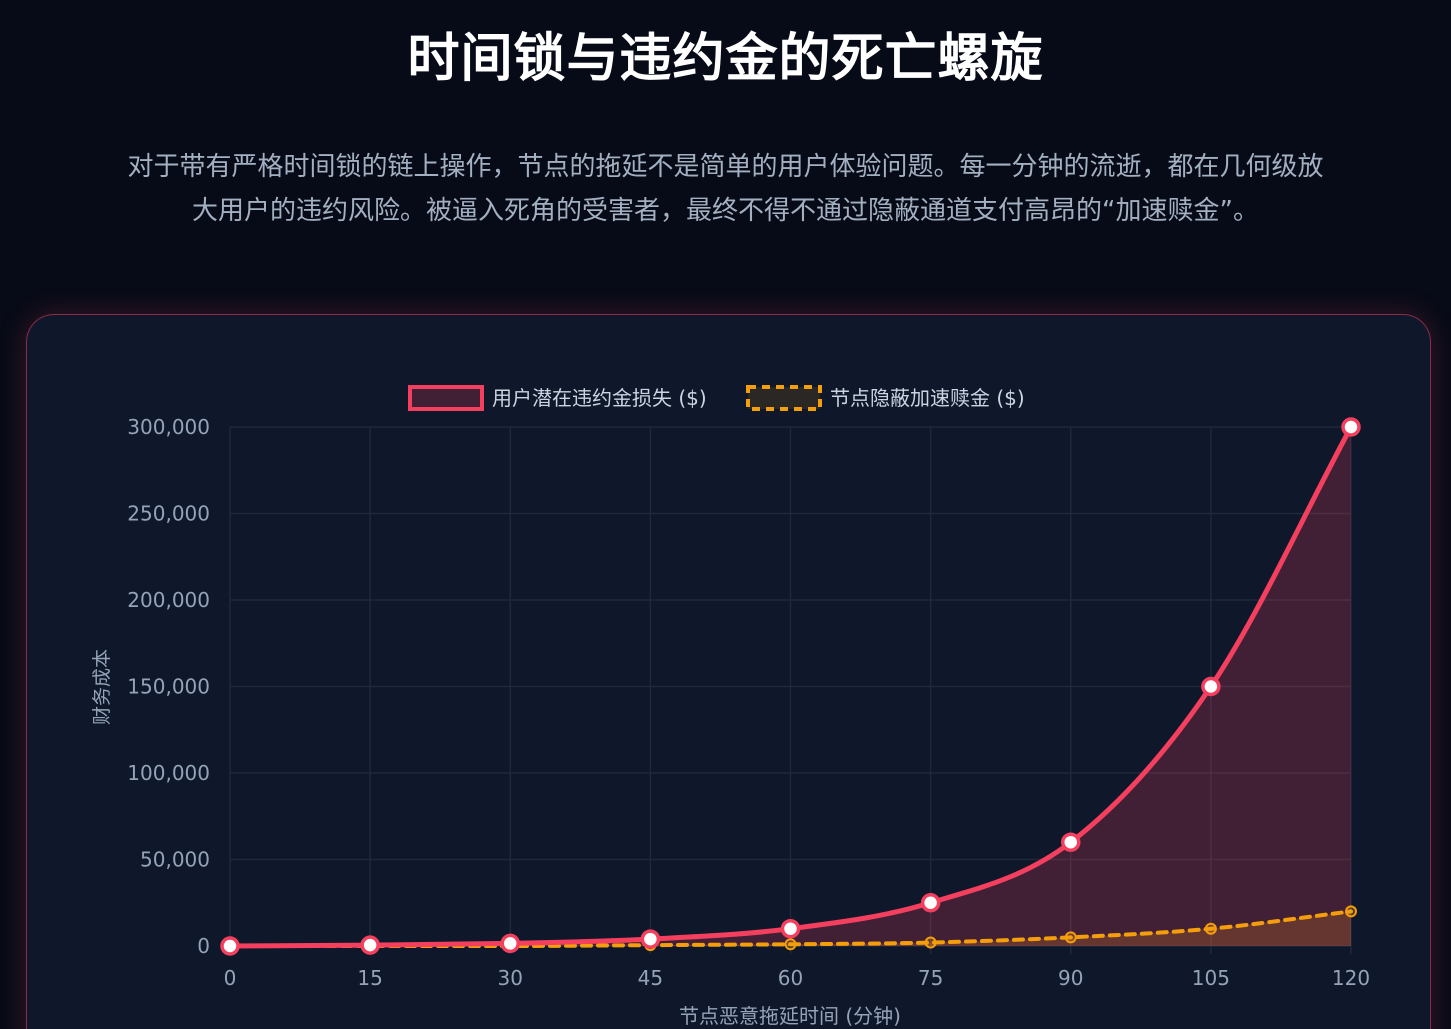 This screenshot has height=1029, width=1451. I want to click on y-tick-label: 150,000, so click(168, 687).